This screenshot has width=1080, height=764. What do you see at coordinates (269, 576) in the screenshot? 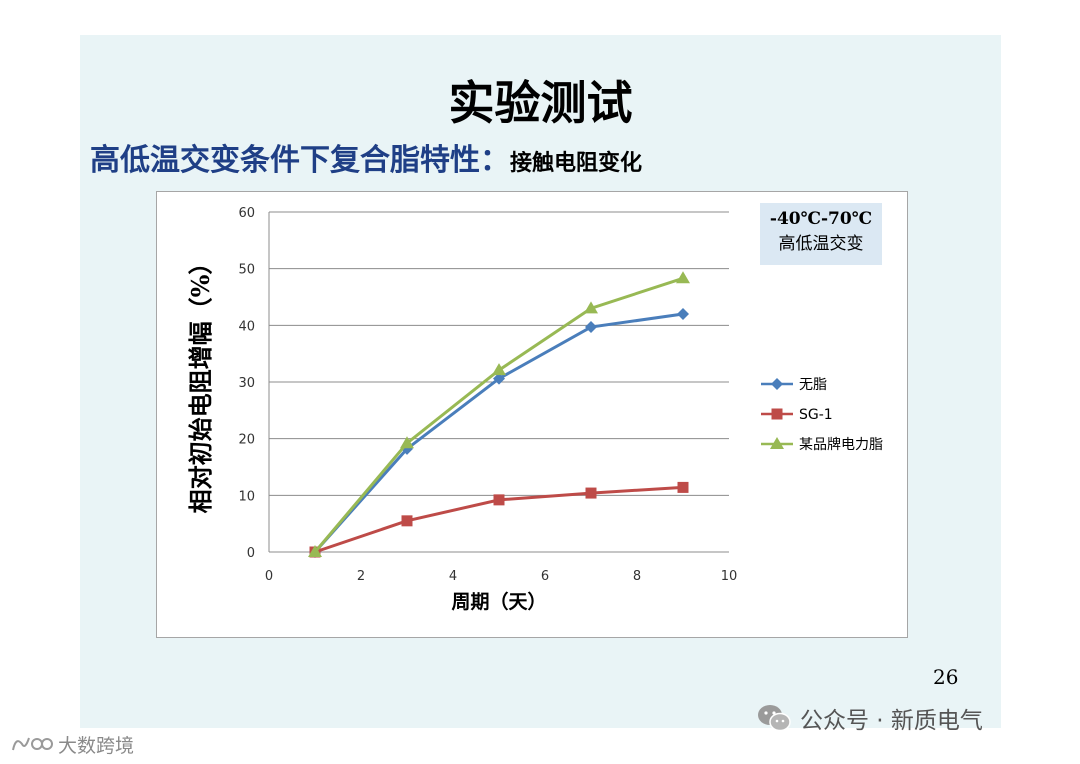
I see `x-tick-label: 0` at bounding box center [269, 576].